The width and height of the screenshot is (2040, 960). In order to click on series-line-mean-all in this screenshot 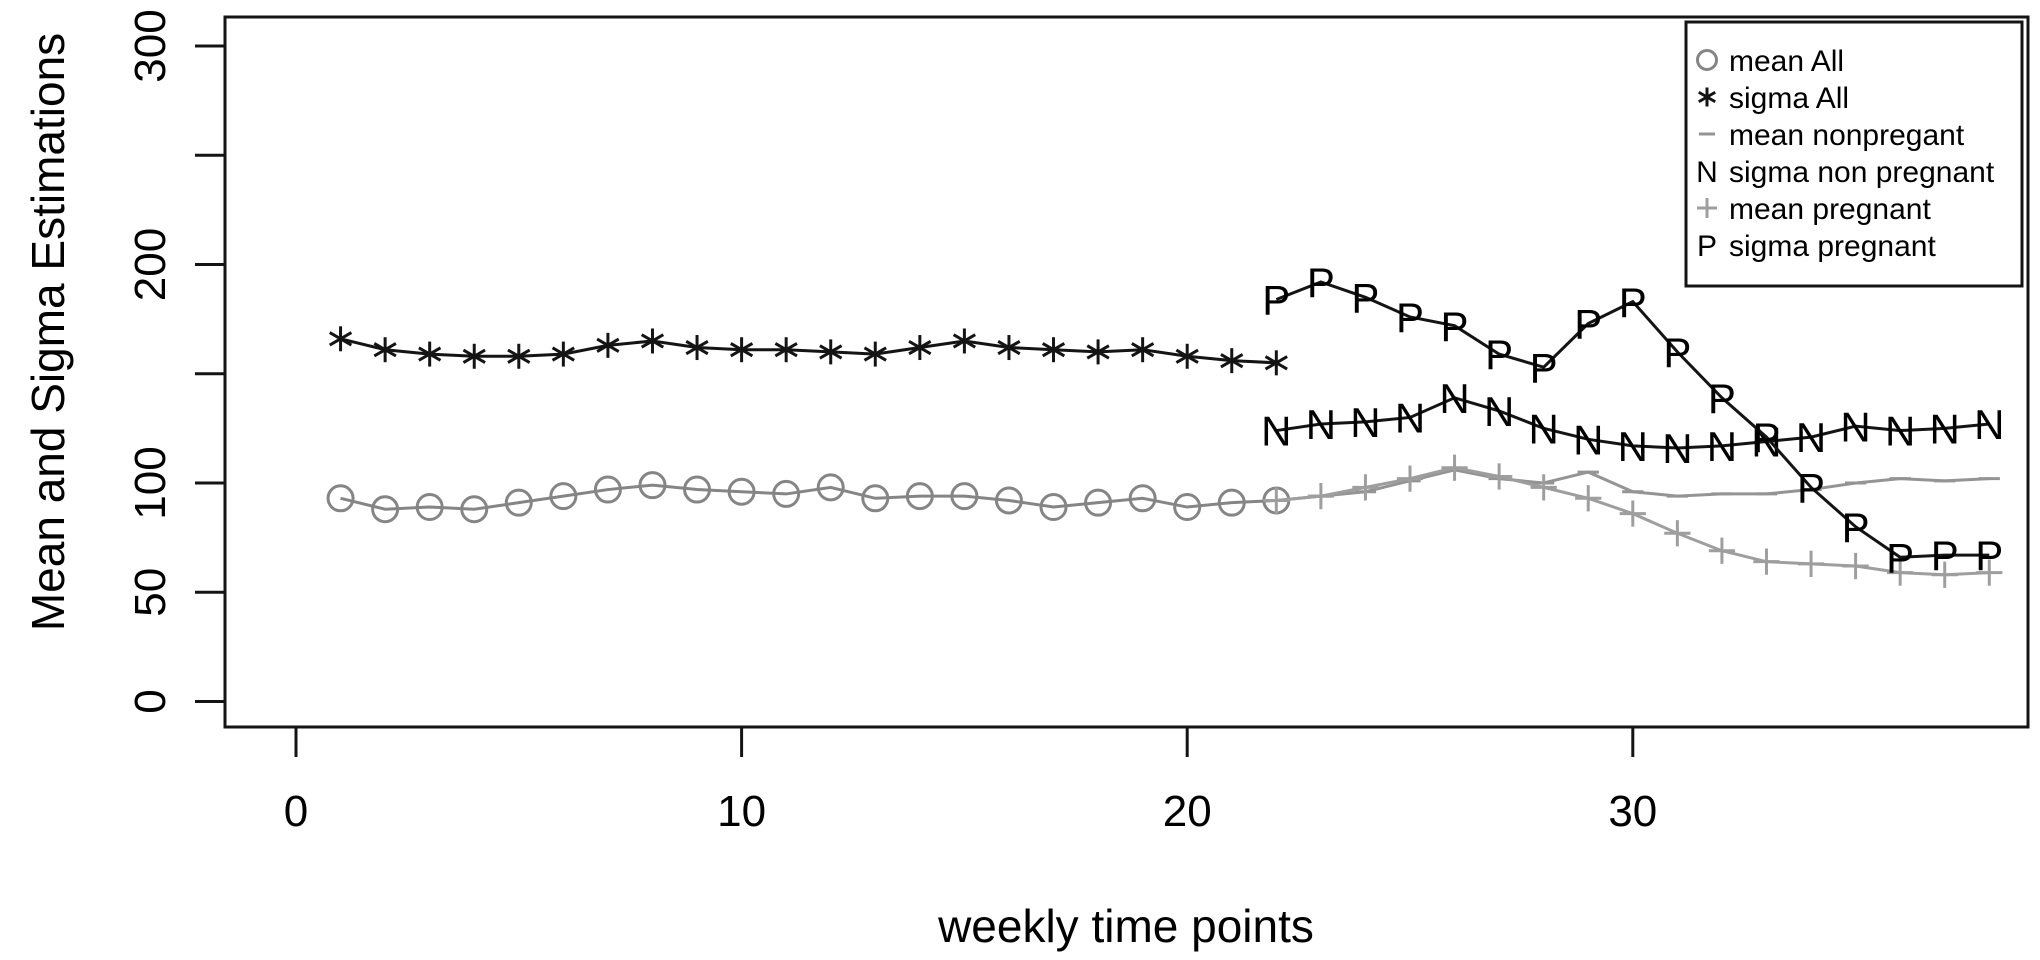, I will do `click(808, 497)`.